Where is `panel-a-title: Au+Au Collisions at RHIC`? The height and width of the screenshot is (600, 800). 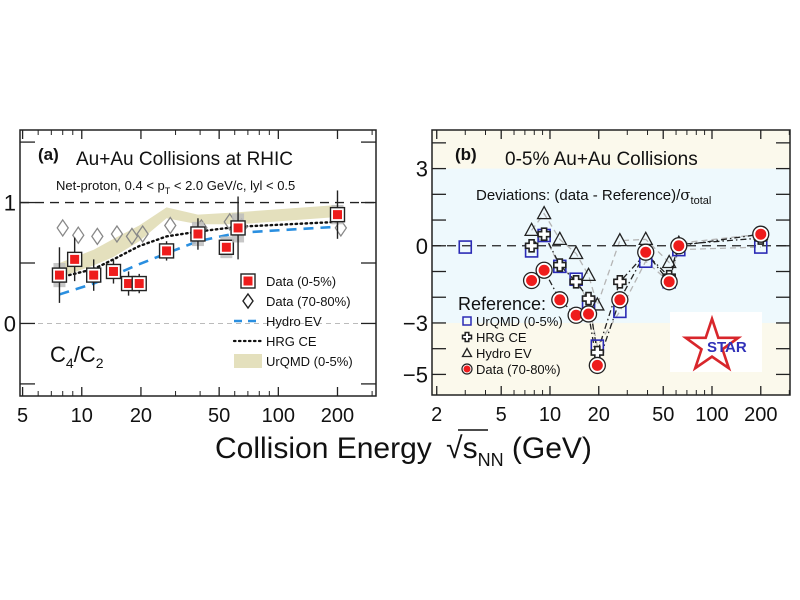 panel-a-title: Au+Au Collisions at RHIC is located at coordinates (184, 159).